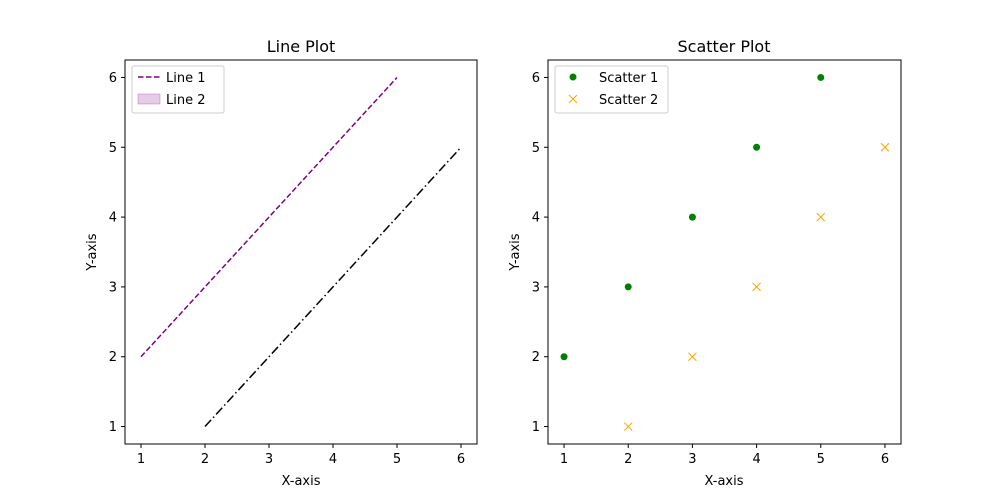 This screenshot has width=1000, height=500. What do you see at coordinates (536, 427) in the screenshot?
I see `scatter-plot-y-tick-label: 1` at bounding box center [536, 427].